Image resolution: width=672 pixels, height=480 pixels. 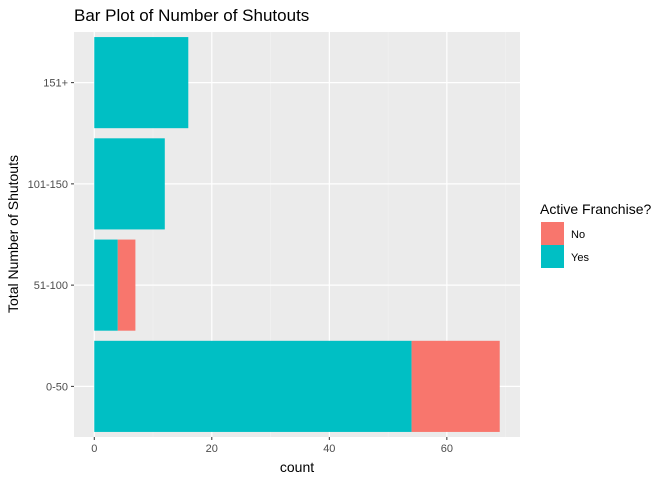 I want to click on legend-key-no, so click(x=552, y=233).